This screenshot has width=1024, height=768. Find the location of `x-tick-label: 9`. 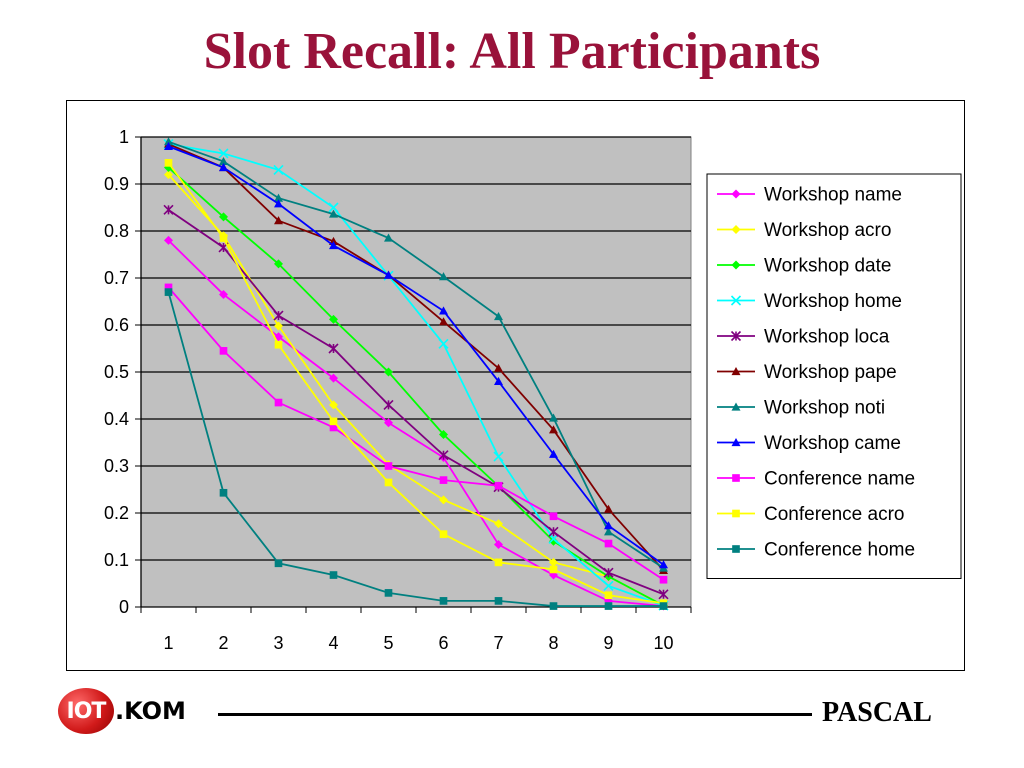

x-tick-label: 9 is located at coordinates (608, 643).